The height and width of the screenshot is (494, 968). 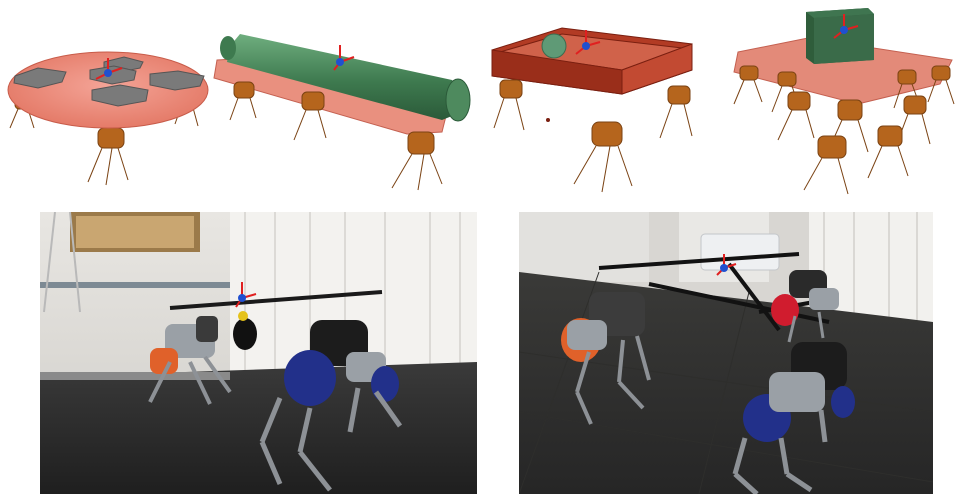 I want to click on ball, so click(x=554, y=46).